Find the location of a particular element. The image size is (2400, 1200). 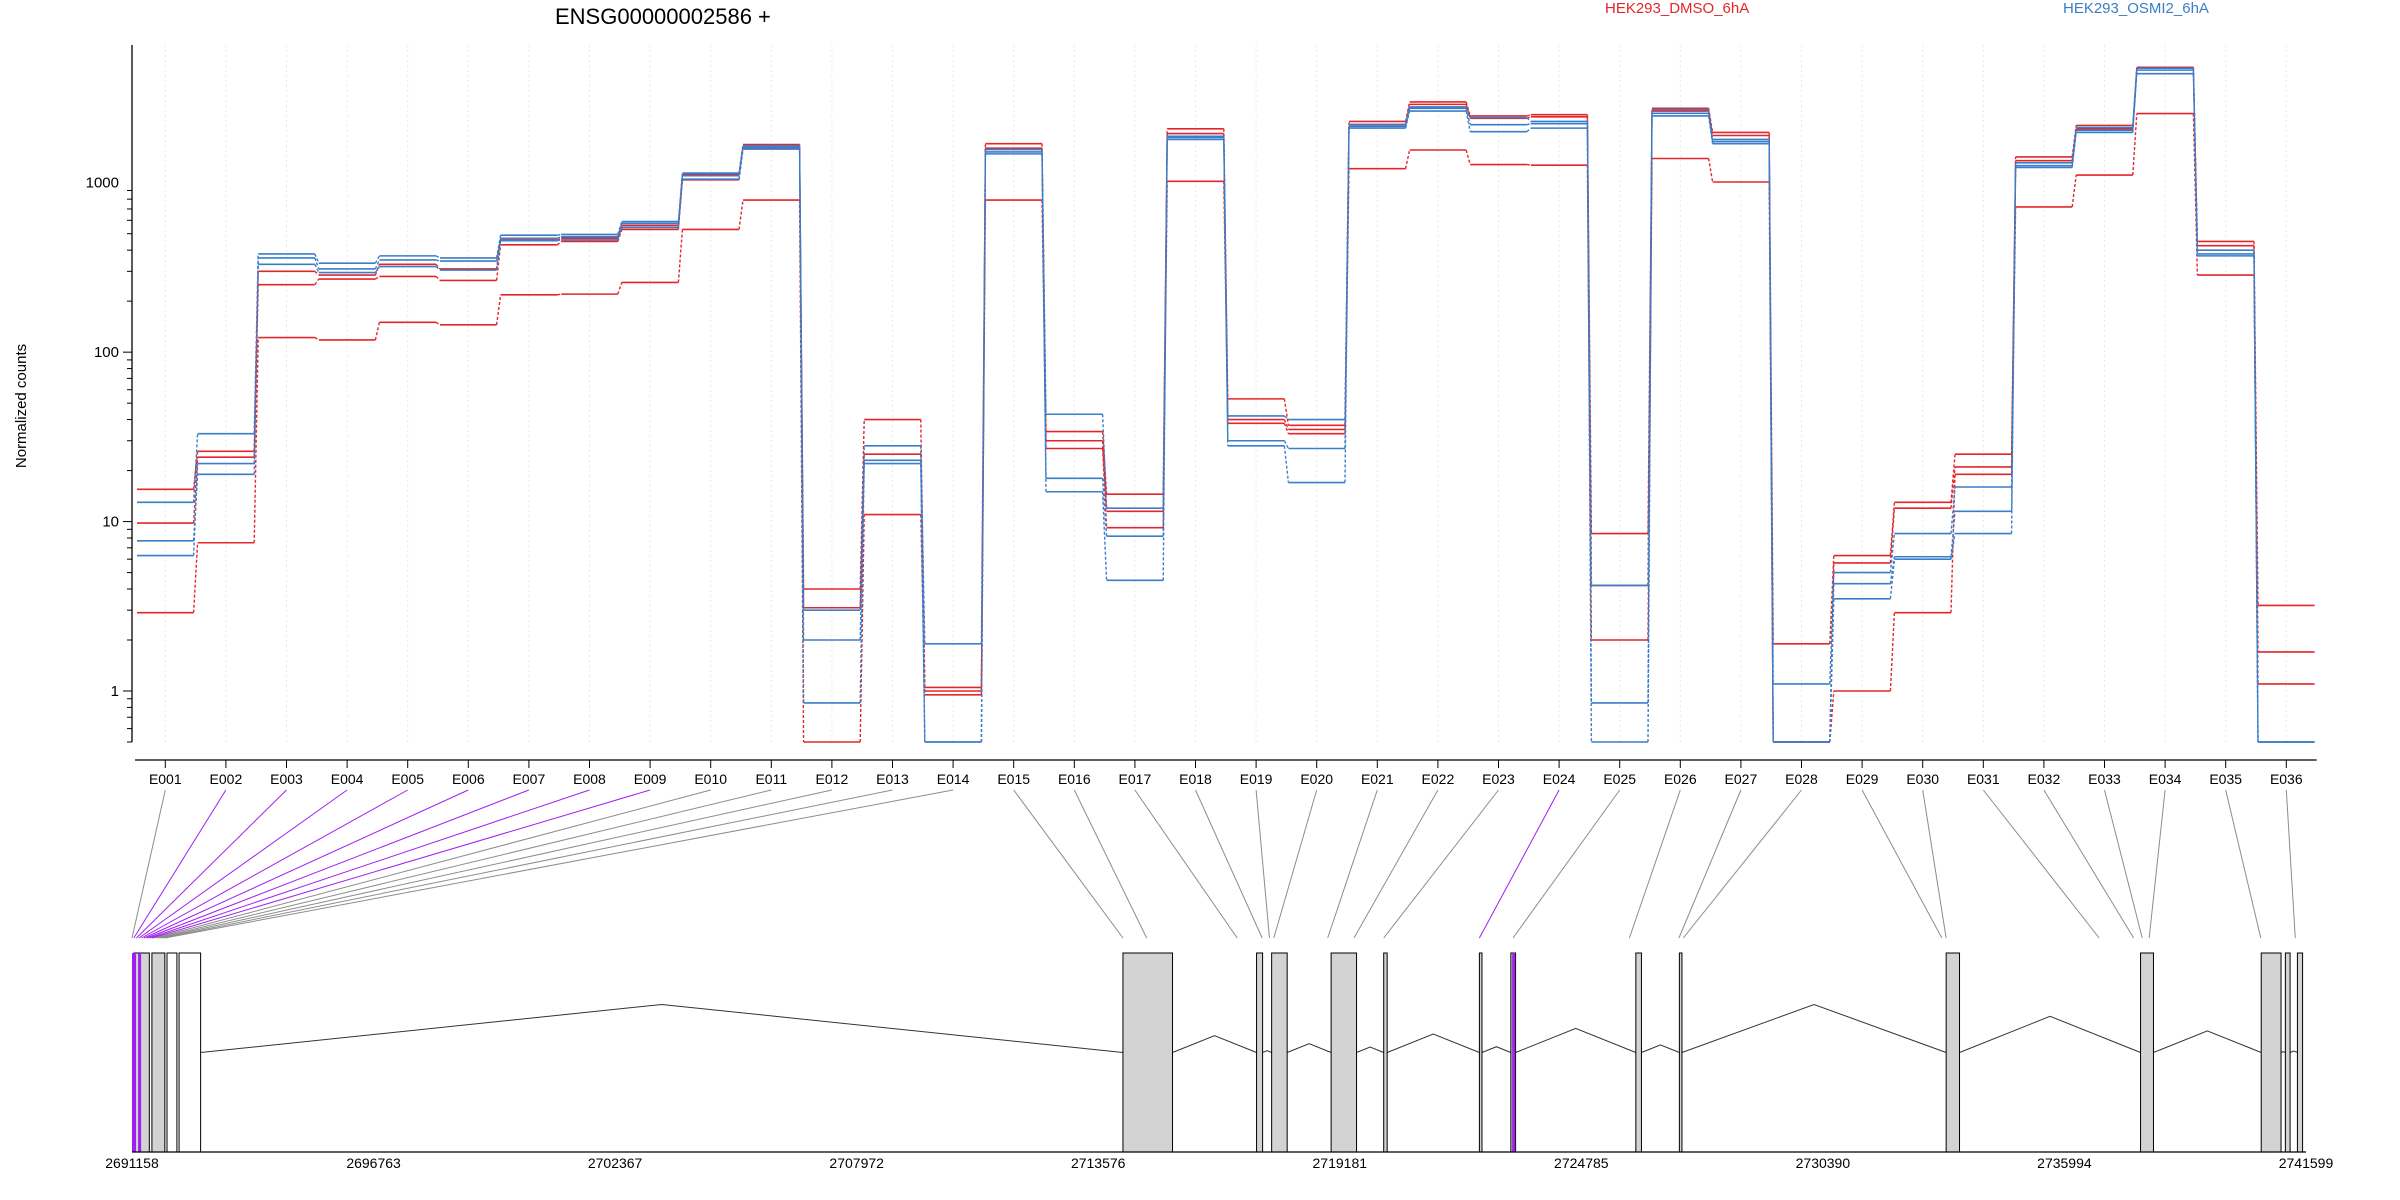

exon-bin-label: E025 is located at coordinates (1619, 779).